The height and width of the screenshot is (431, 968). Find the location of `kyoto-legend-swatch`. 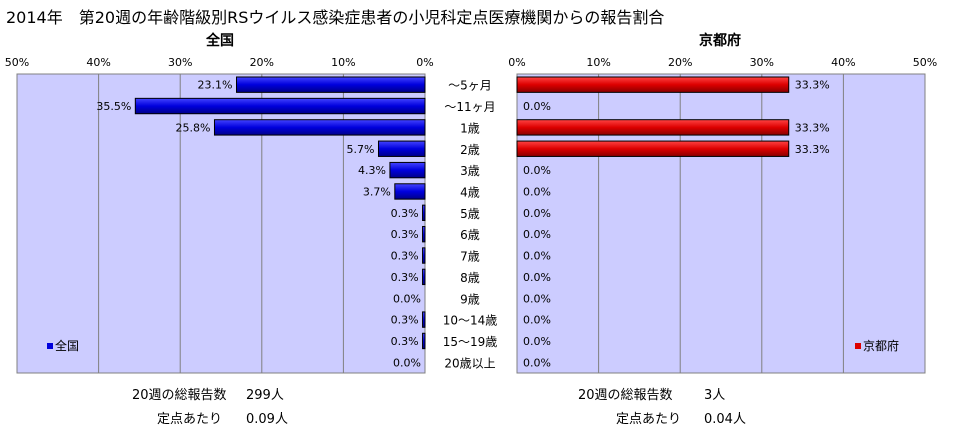

kyoto-legend-swatch is located at coordinates (858, 346).